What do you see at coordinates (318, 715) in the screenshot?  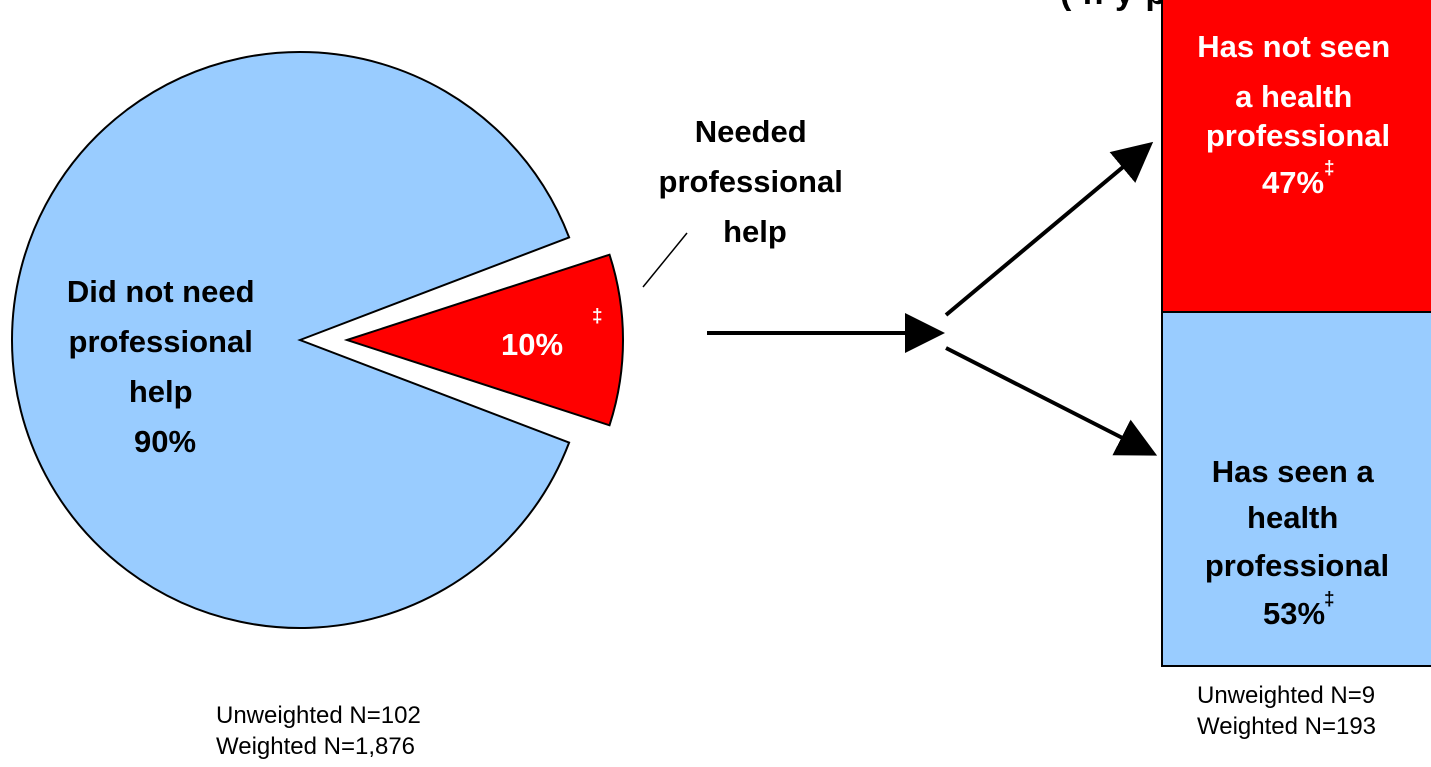 I see `pie-footnote-unweighted: Unweighted N=102` at bounding box center [318, 715].